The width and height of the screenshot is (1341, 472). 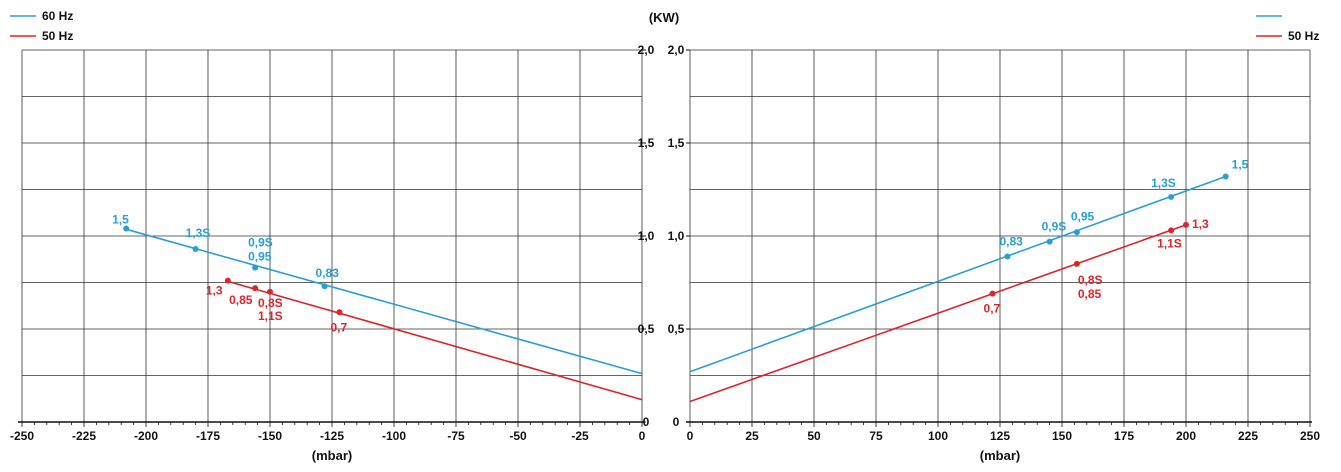 I want to click on left-x-tick-label: -250, so click(x=22, y=436).